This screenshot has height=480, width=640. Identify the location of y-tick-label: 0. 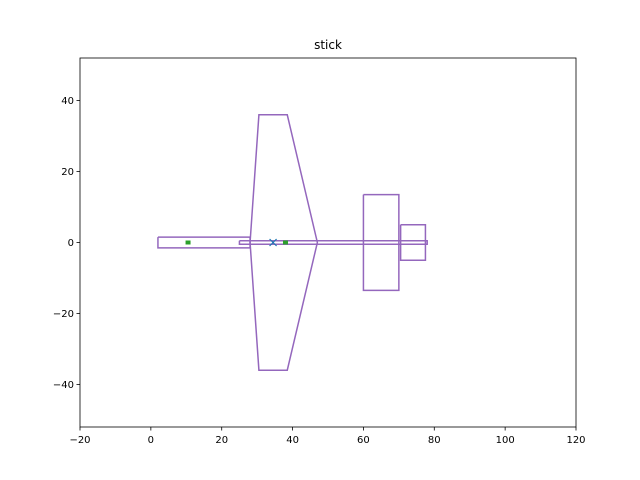
(71, 243).